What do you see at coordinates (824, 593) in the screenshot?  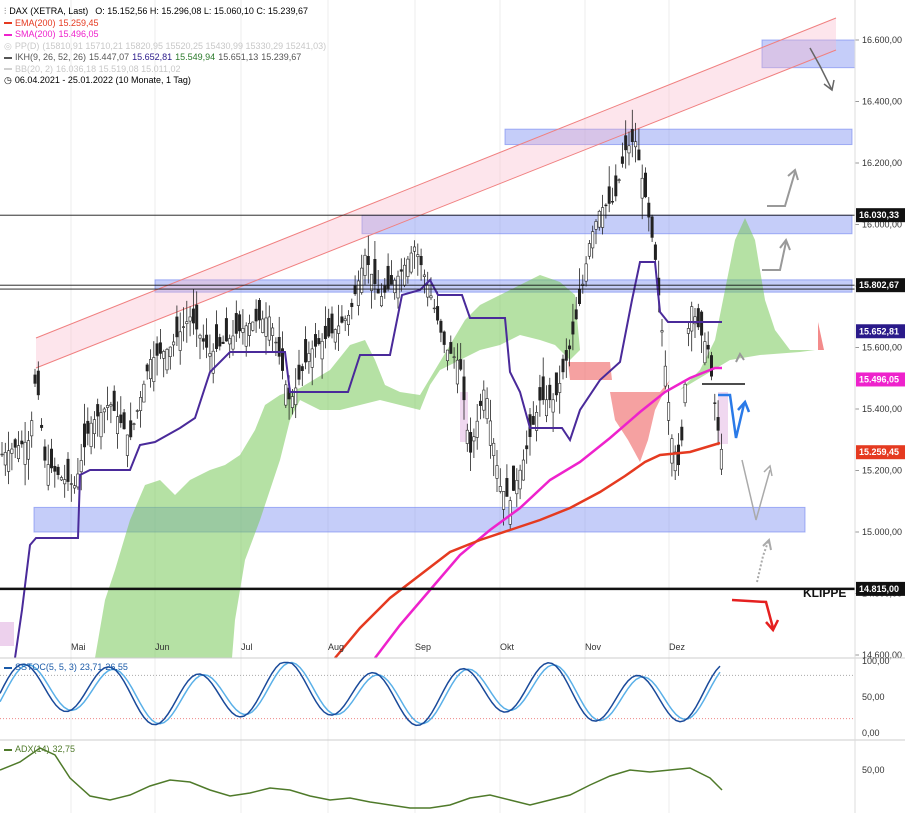 I see `klippe-label: KLIPPE` at bounding box center [824, 593].